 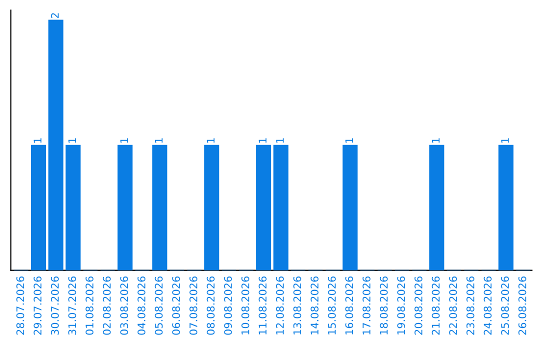 I want to click on x-tick-label: 17.08.2026, so click(x=366, y=305).